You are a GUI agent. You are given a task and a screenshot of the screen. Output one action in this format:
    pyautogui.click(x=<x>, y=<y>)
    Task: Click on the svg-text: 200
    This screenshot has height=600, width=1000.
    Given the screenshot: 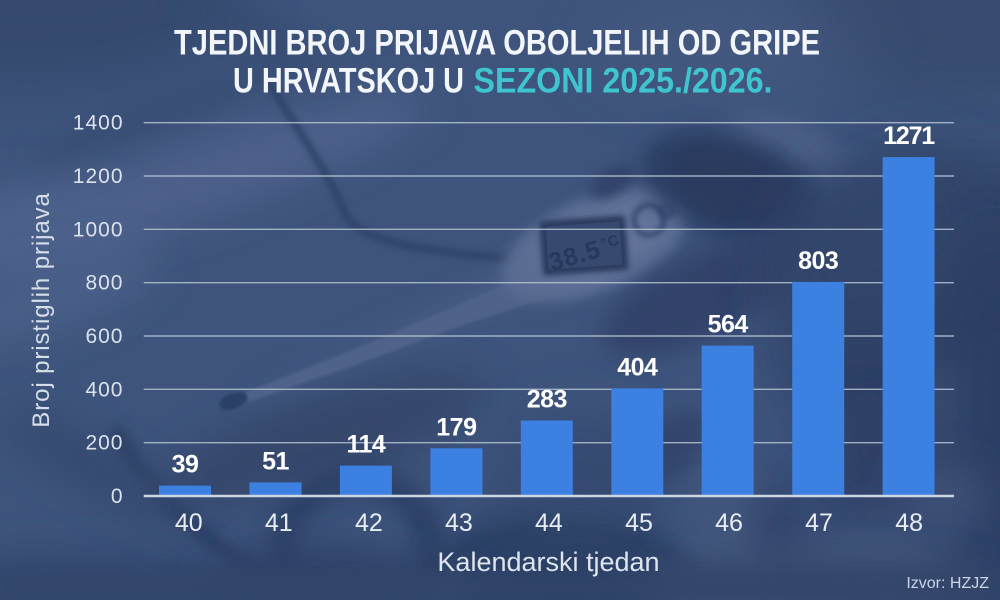 What is the action you would take?
    pyautogui.click(x=104, y=443)
    